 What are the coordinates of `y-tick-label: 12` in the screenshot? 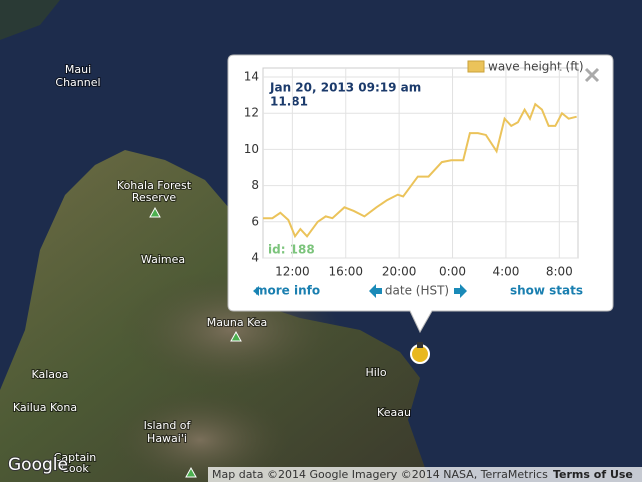 It's located at (251, 113).